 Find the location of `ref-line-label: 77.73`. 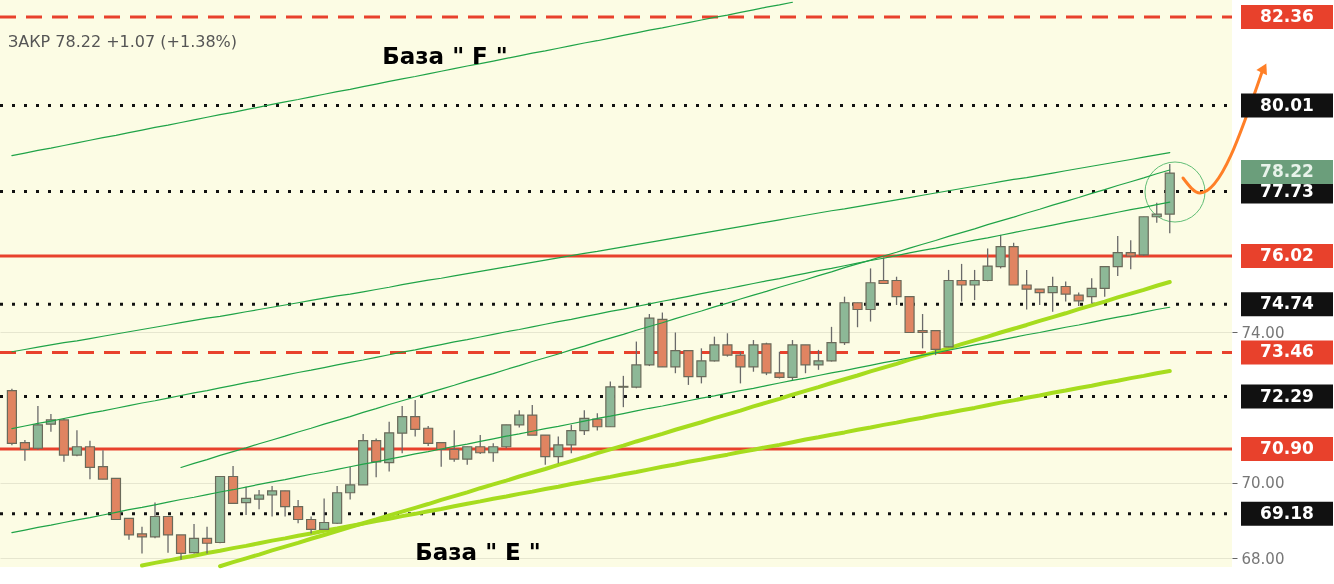

ref-line-label: 77.73 is located at coordinates (1287, 190).